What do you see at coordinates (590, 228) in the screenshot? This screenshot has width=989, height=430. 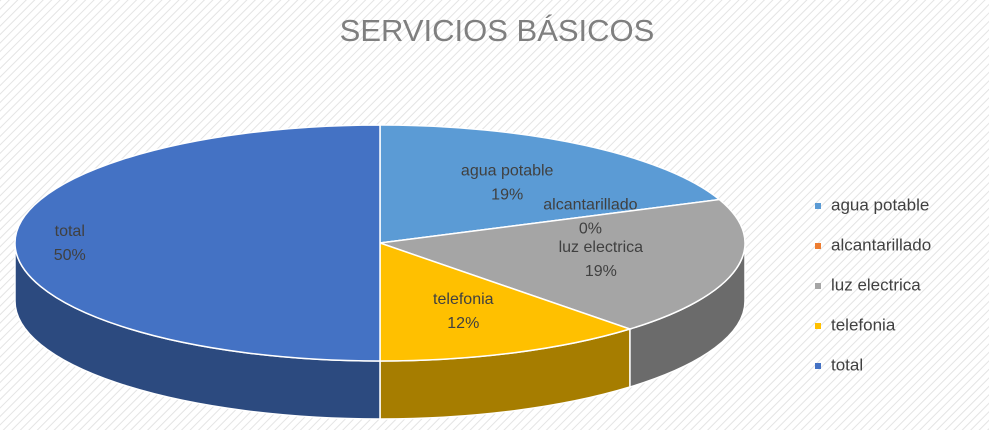 I see `data-label-value: 0%` at bounding box center [590, 228].